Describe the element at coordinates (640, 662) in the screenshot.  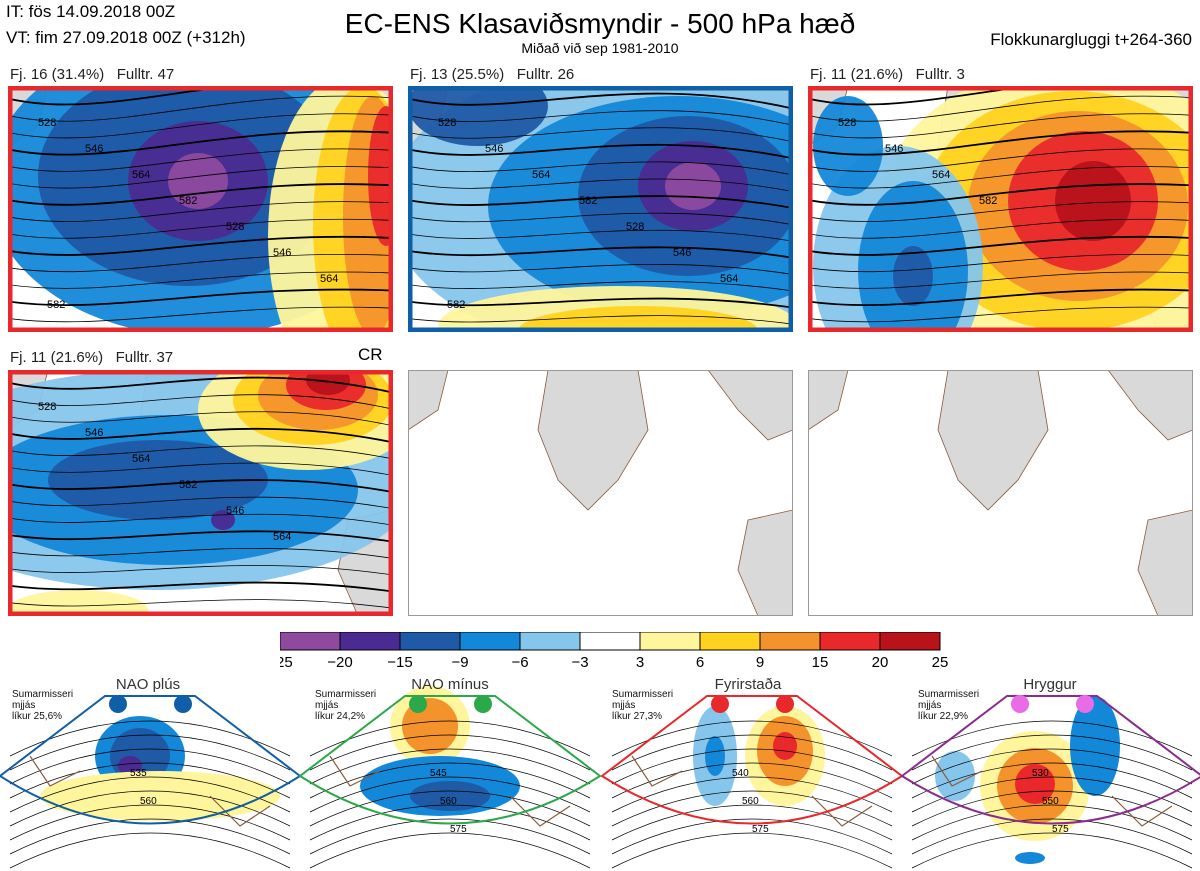
I see `colorbar-tick: 3` at that location.